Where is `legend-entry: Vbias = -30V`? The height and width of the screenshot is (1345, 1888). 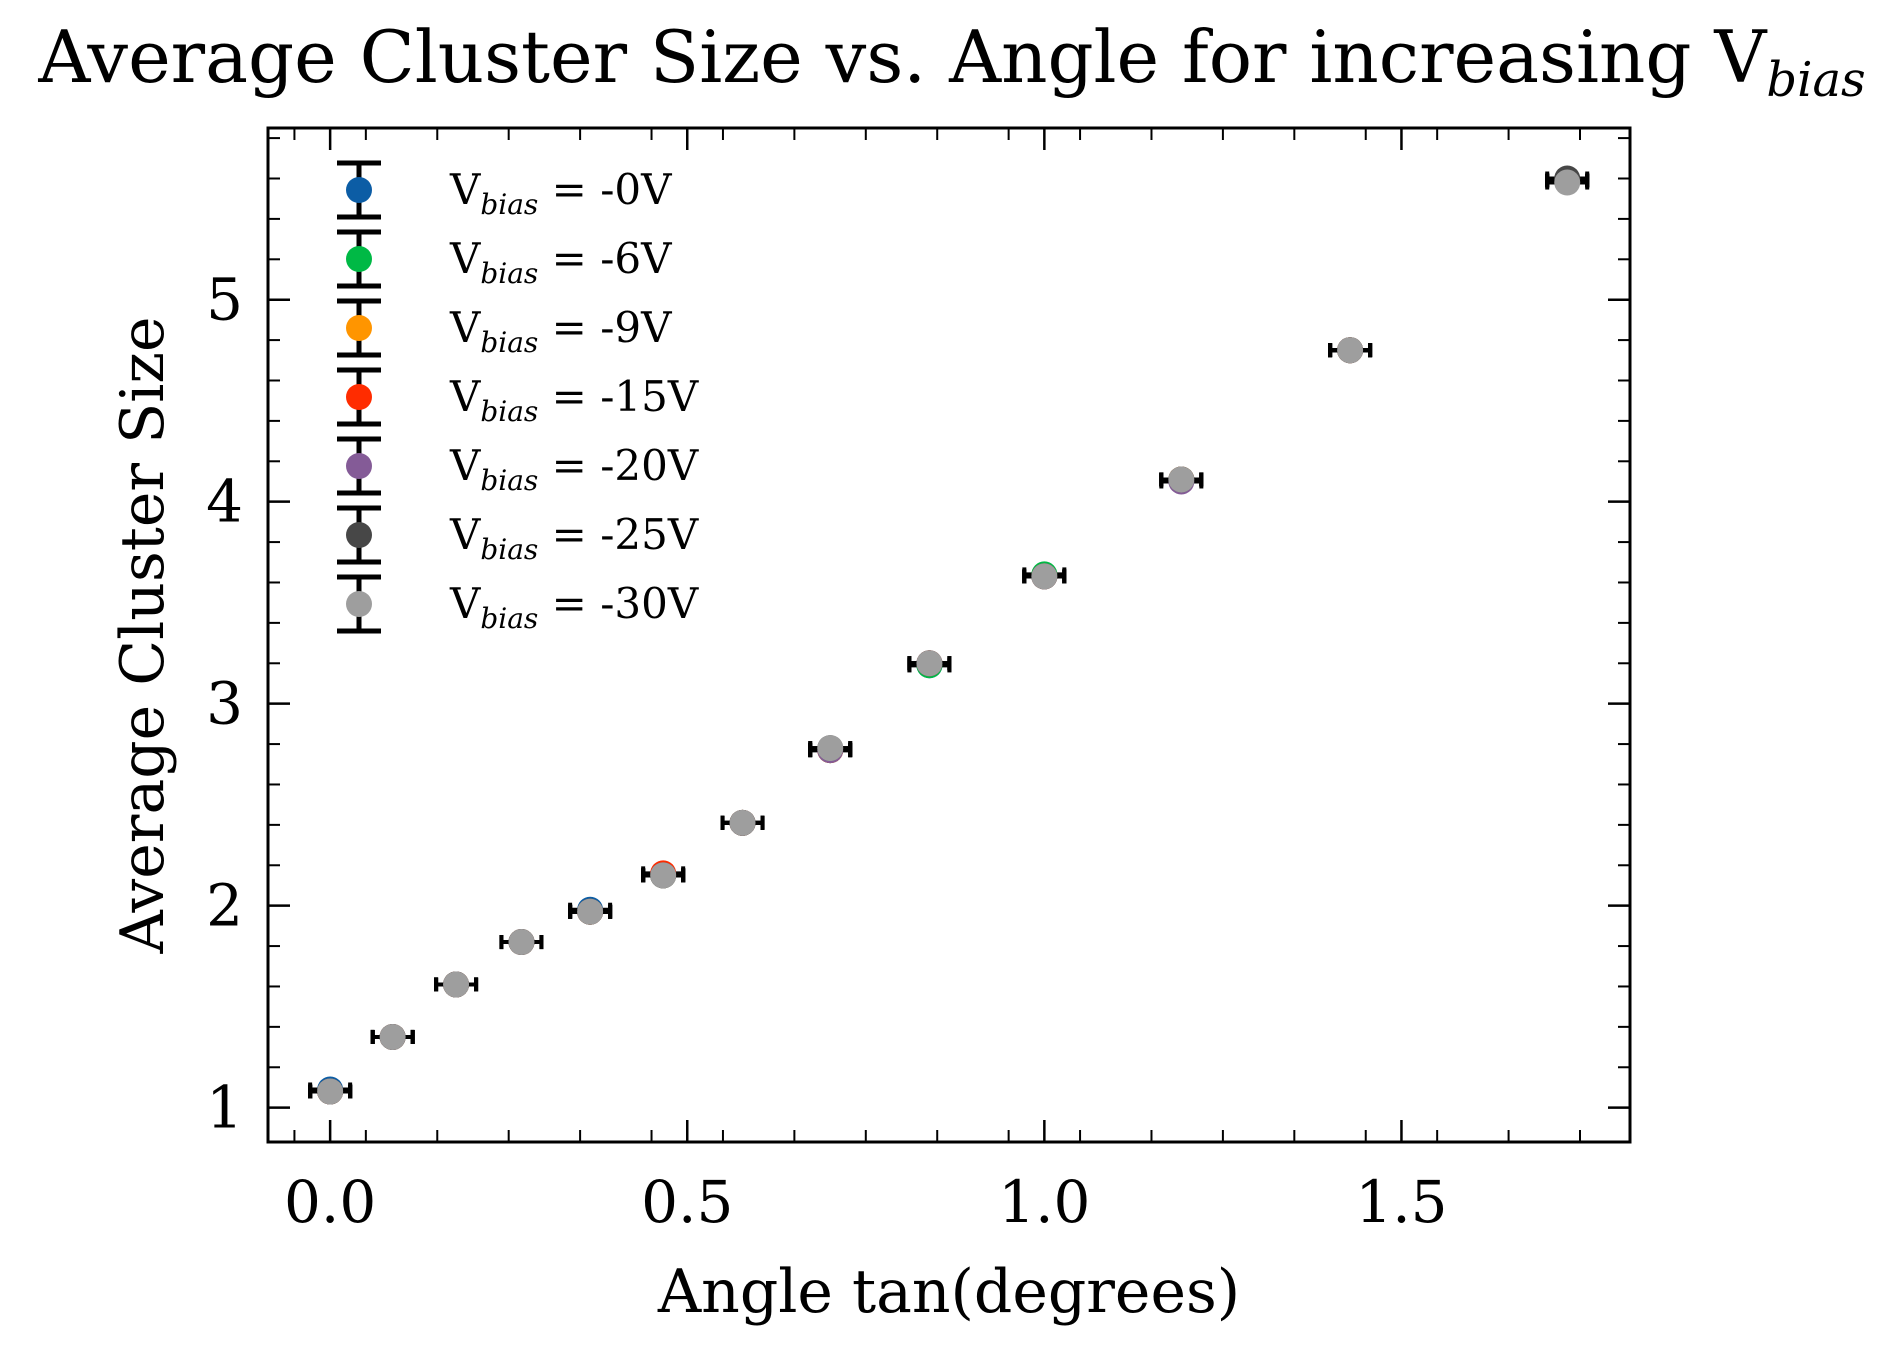 legend-entry: Vbias = -30V is located at coordinates (518, 604).